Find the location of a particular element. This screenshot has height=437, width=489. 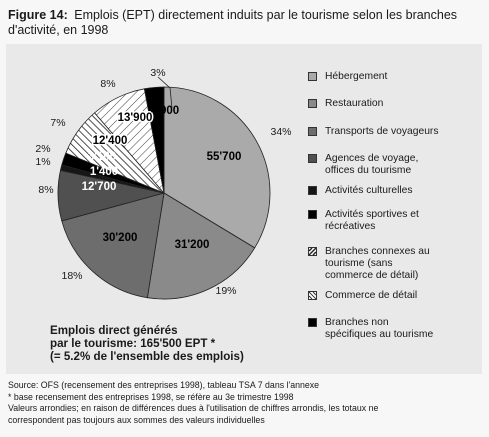

value-label-transports-de-voyageurs: 30'200 is located at coordinates (120, 238).